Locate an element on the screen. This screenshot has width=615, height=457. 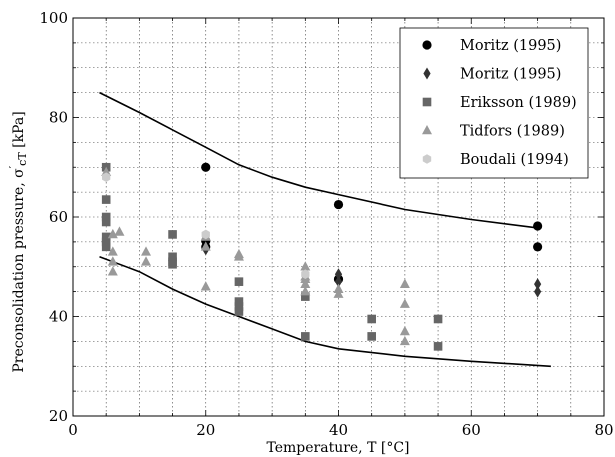
y-tick-label: 60 is located at coordinates (58, 217).